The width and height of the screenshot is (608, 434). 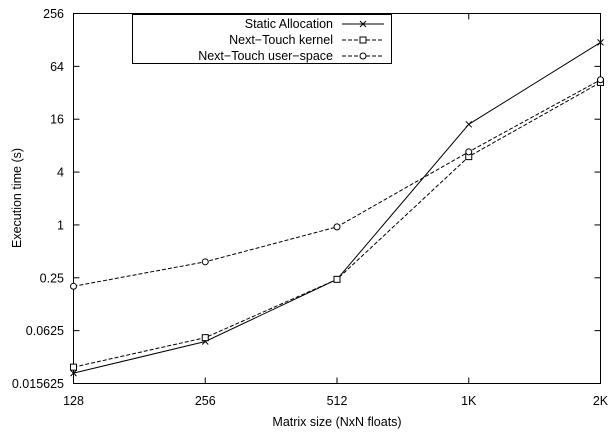 What do you see at coordinates (600, 401) in the screenshot?
I see `x-tick-label: 2K` at bounding box center [600, 401].